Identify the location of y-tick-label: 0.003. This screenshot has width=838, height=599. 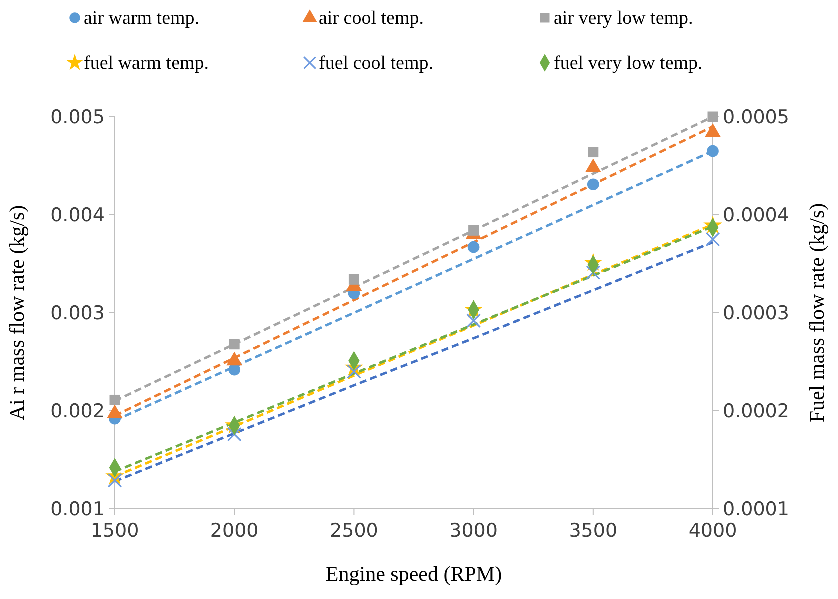
(77, 313).